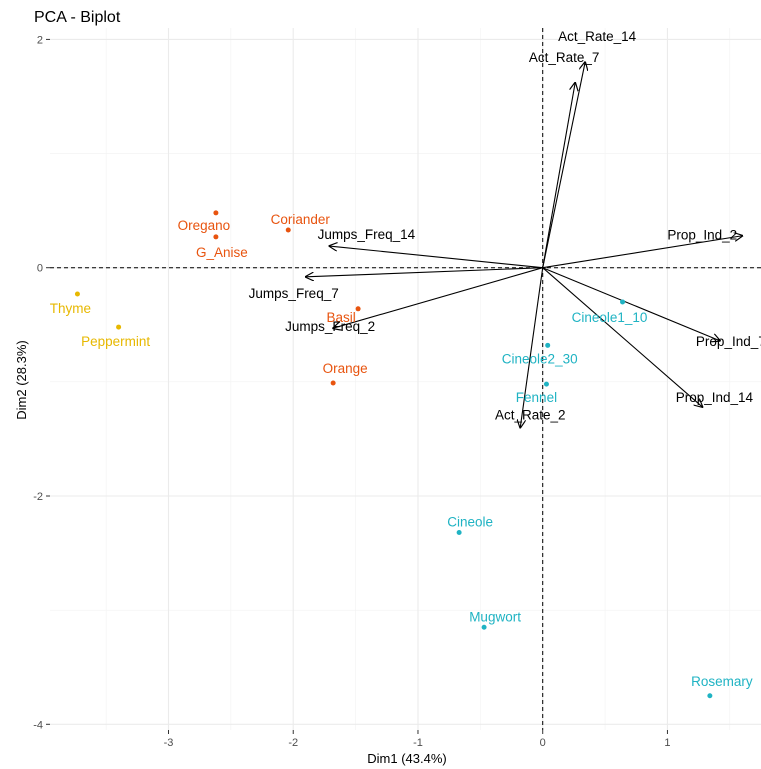 The width and height of the screenshot is (761, 769). I want to click on variable-label: Jumps_Freq_7, so click(294, 293).